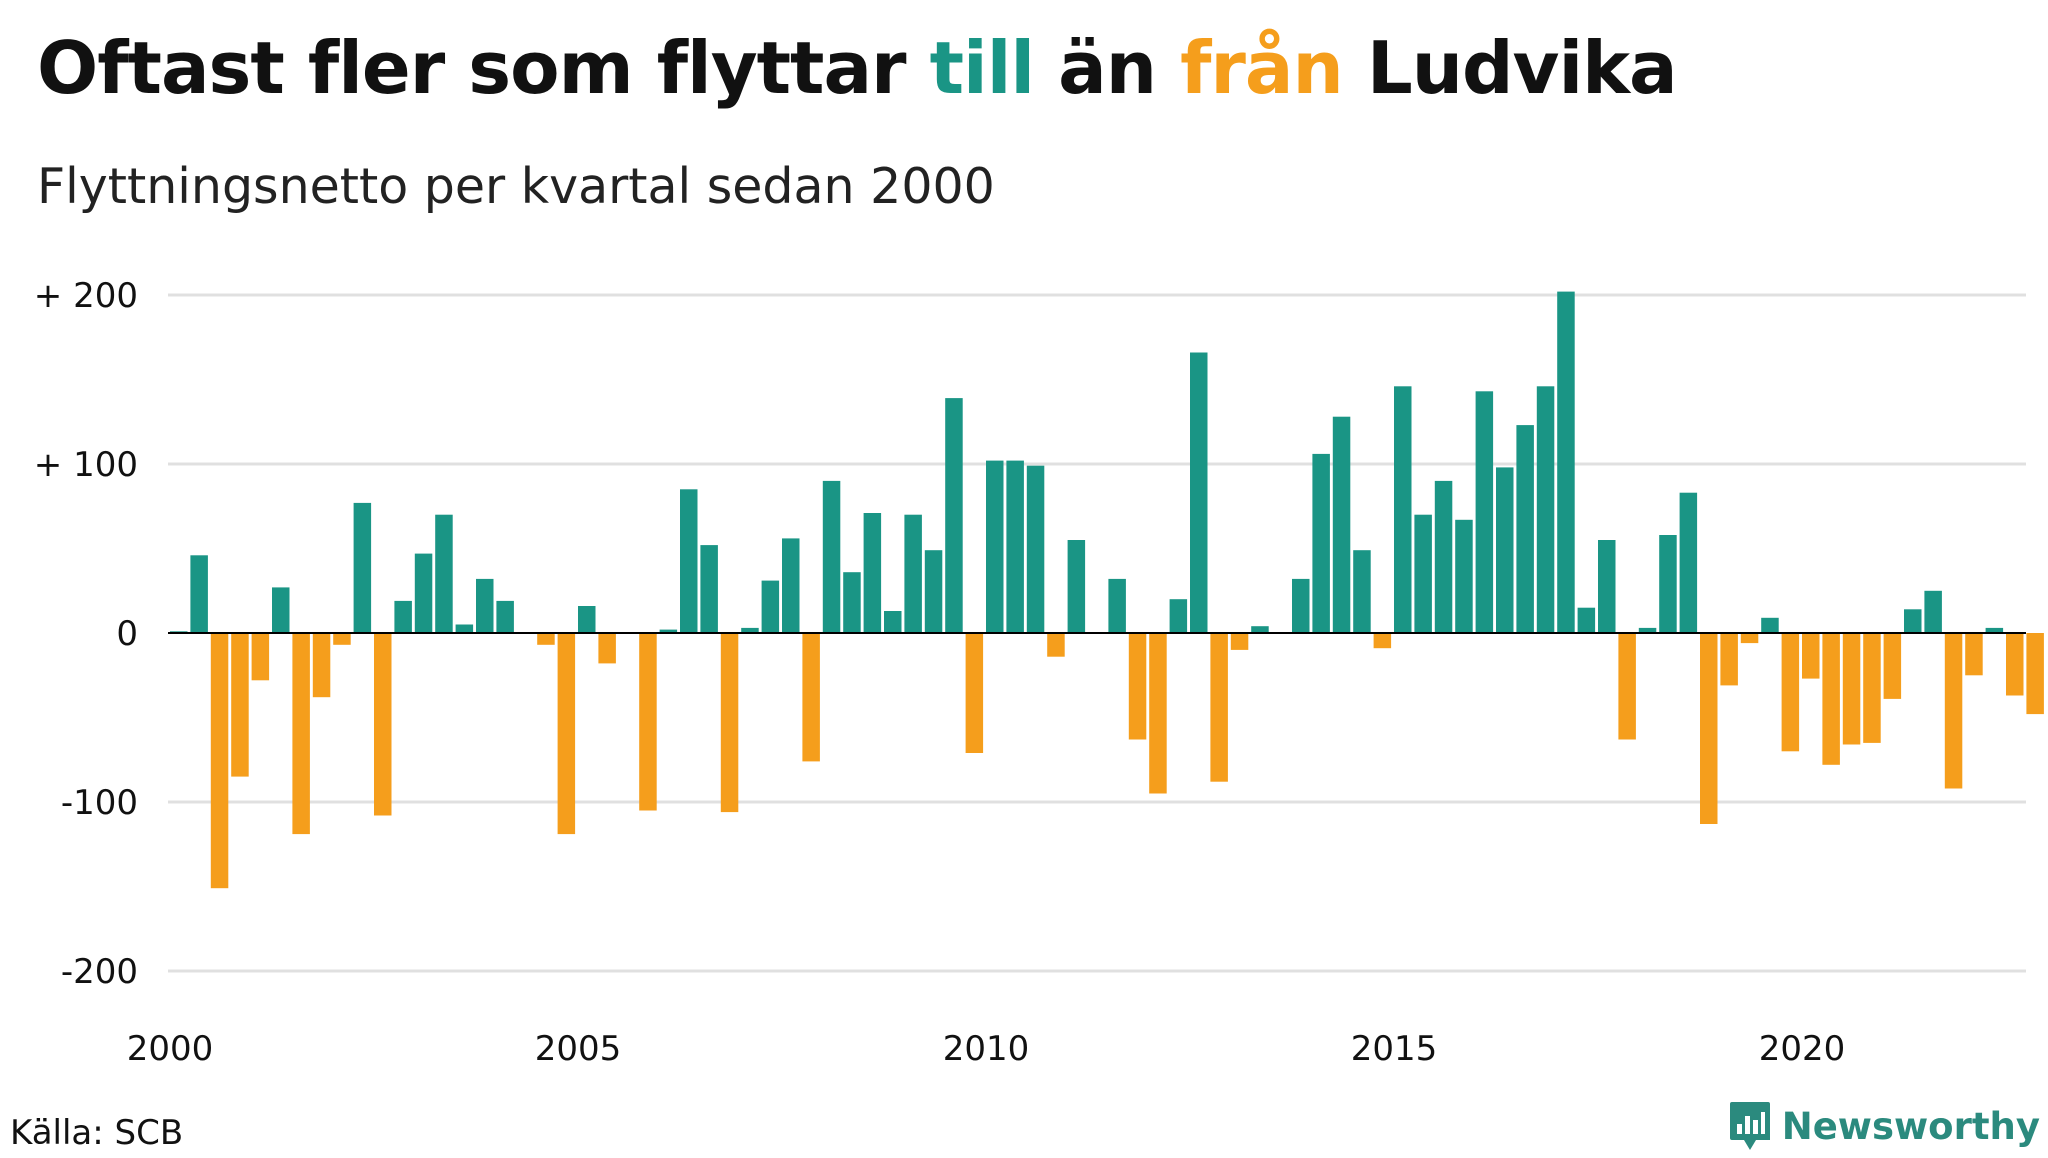 The height and width of the screenshot is (1158, 2048). Describe the element at coordinates (1510, 68) in the screenshot. I see `title-part-5: Ludvika` at that location.